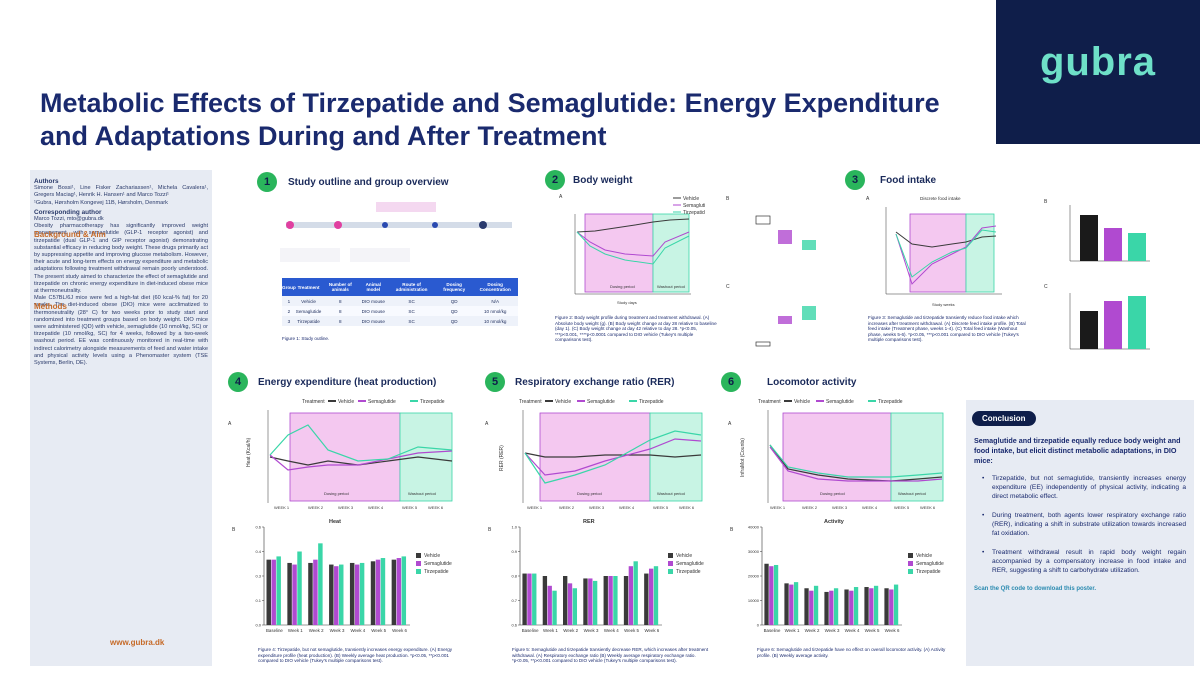 This screenshot has height=676, width=1200. What do you see at coordinates (603, 180) in the screenshot?
I see `section-2-title: Body weight` at bounding box center [603, 180].